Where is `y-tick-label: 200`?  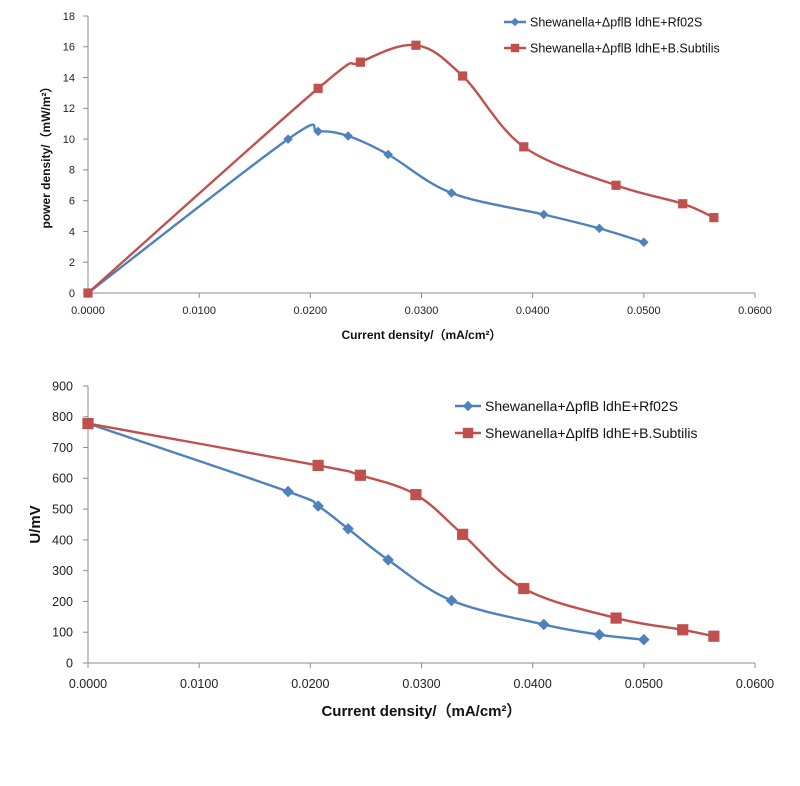 y-tick-label: 200 is located at coordinates (62, 602).